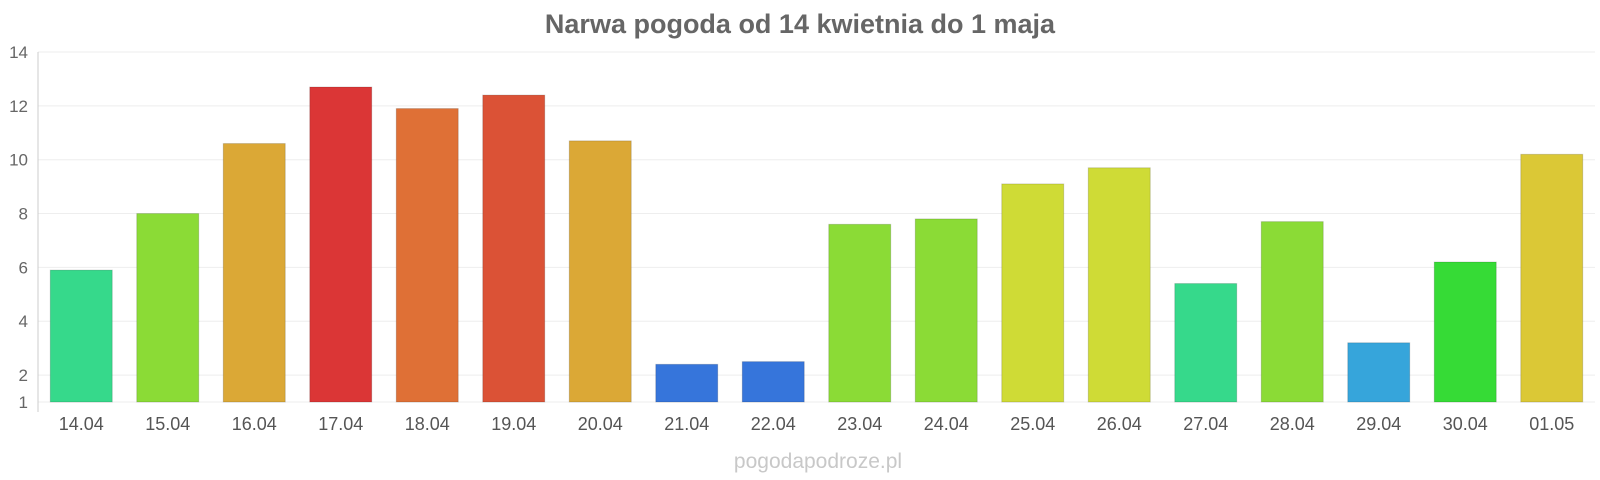  What do you see at coordinates (600, 424) in the screenshot?
I see `x-tick-label: 20.04` at bounding box center [600, 424].